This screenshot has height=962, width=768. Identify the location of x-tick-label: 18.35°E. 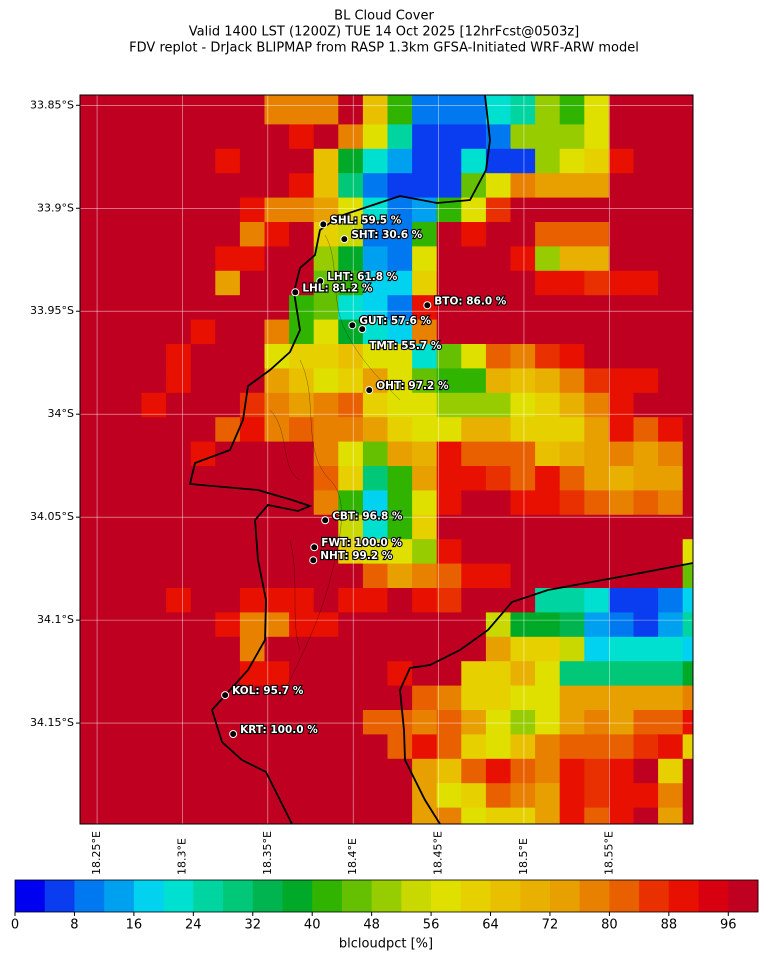
(267, 853).